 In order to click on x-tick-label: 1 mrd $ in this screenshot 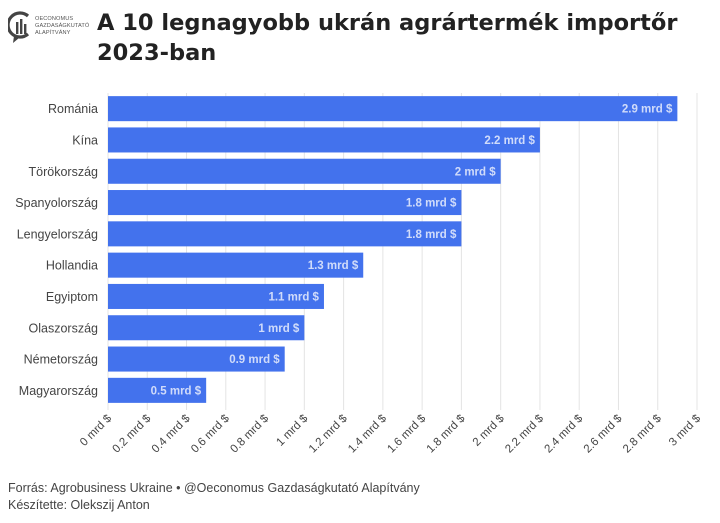, I will do `click(292, 430)`.